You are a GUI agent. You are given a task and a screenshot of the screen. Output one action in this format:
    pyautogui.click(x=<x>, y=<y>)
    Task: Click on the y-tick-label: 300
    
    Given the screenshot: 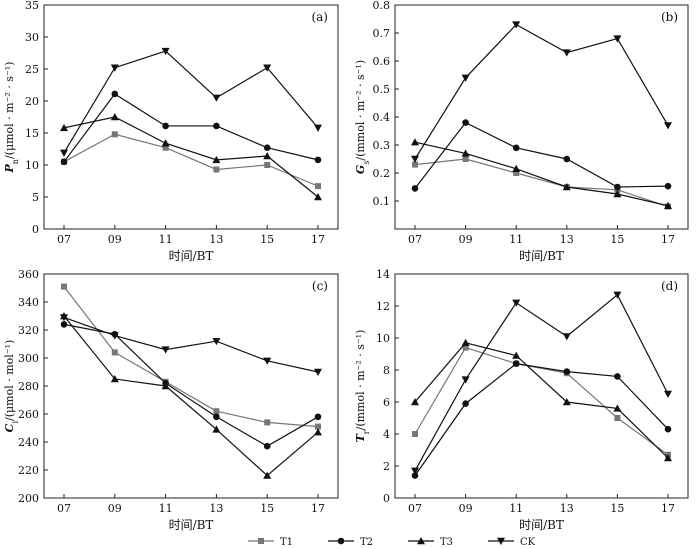 What is the action you would take?
    pyautogui.click(x=28, y=358)
    